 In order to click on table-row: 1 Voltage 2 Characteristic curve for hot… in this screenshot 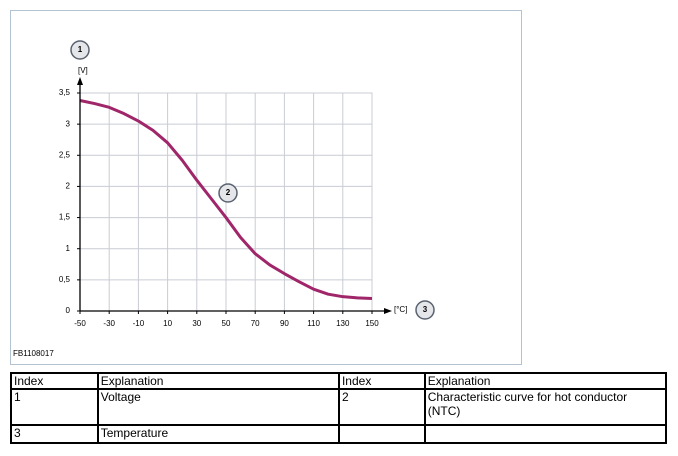, I will do `click(339, 407)`.